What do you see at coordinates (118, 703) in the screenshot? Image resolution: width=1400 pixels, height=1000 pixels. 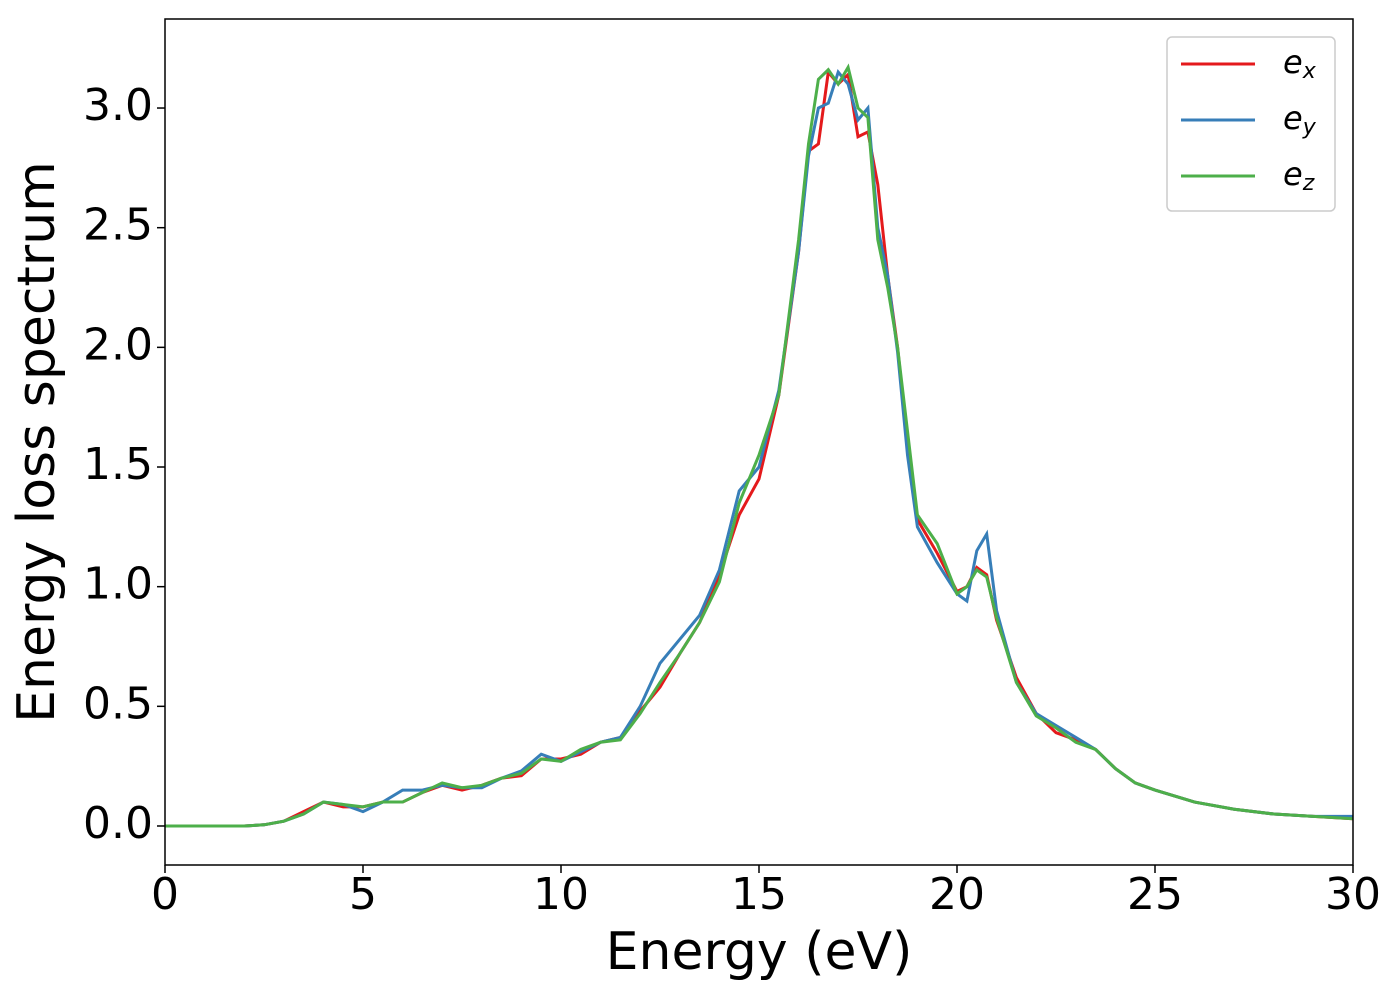 I see `y-tick-label: 0.5` at bounding box center [118, 703].